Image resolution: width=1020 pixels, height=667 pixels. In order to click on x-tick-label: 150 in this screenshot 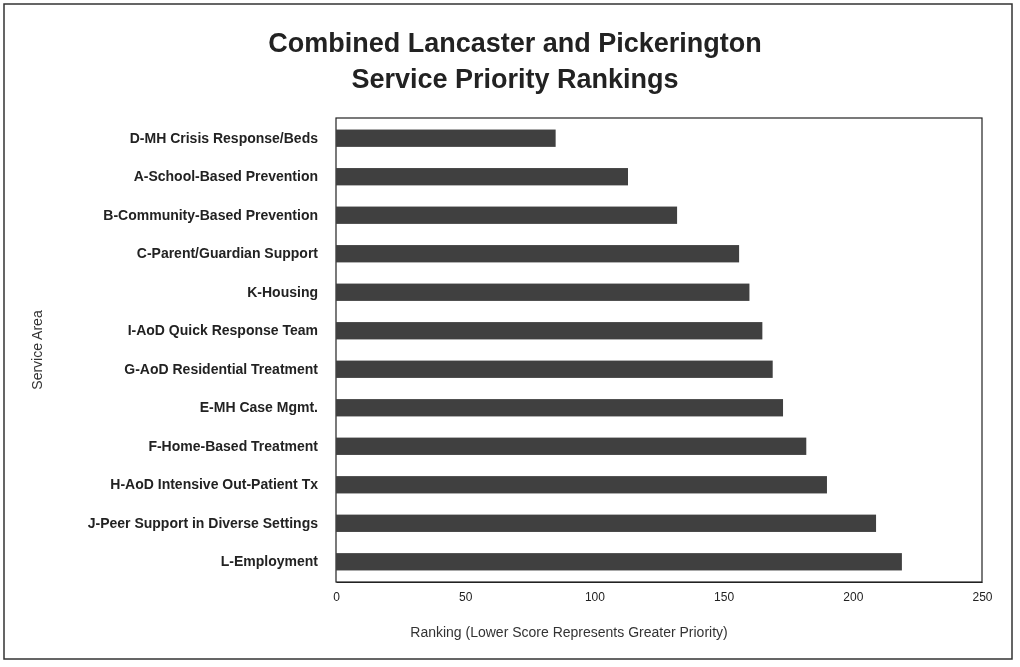, I will do `click(724, 596)`.